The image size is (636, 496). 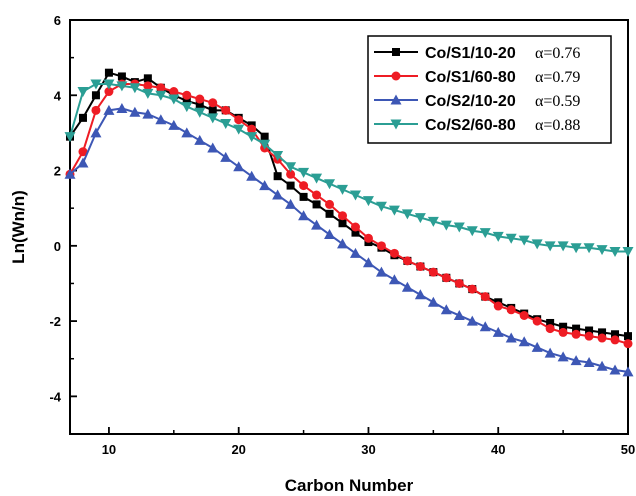 I want to click on legend-alpha: α=0.76, so click(x=557, y=53).